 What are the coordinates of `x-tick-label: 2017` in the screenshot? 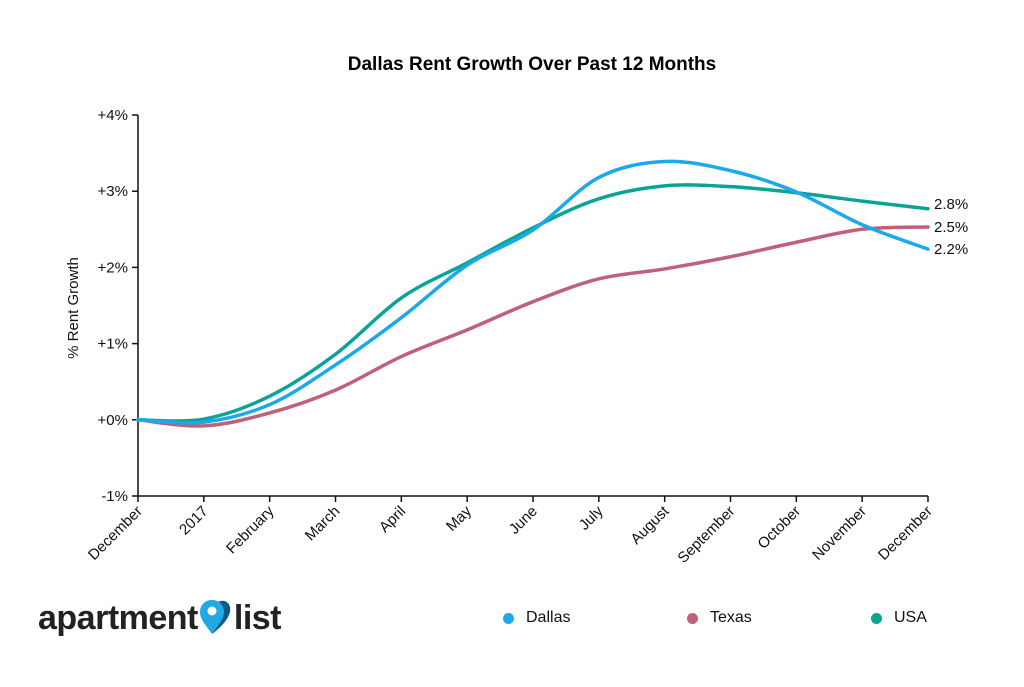 It's located at (194, 521).